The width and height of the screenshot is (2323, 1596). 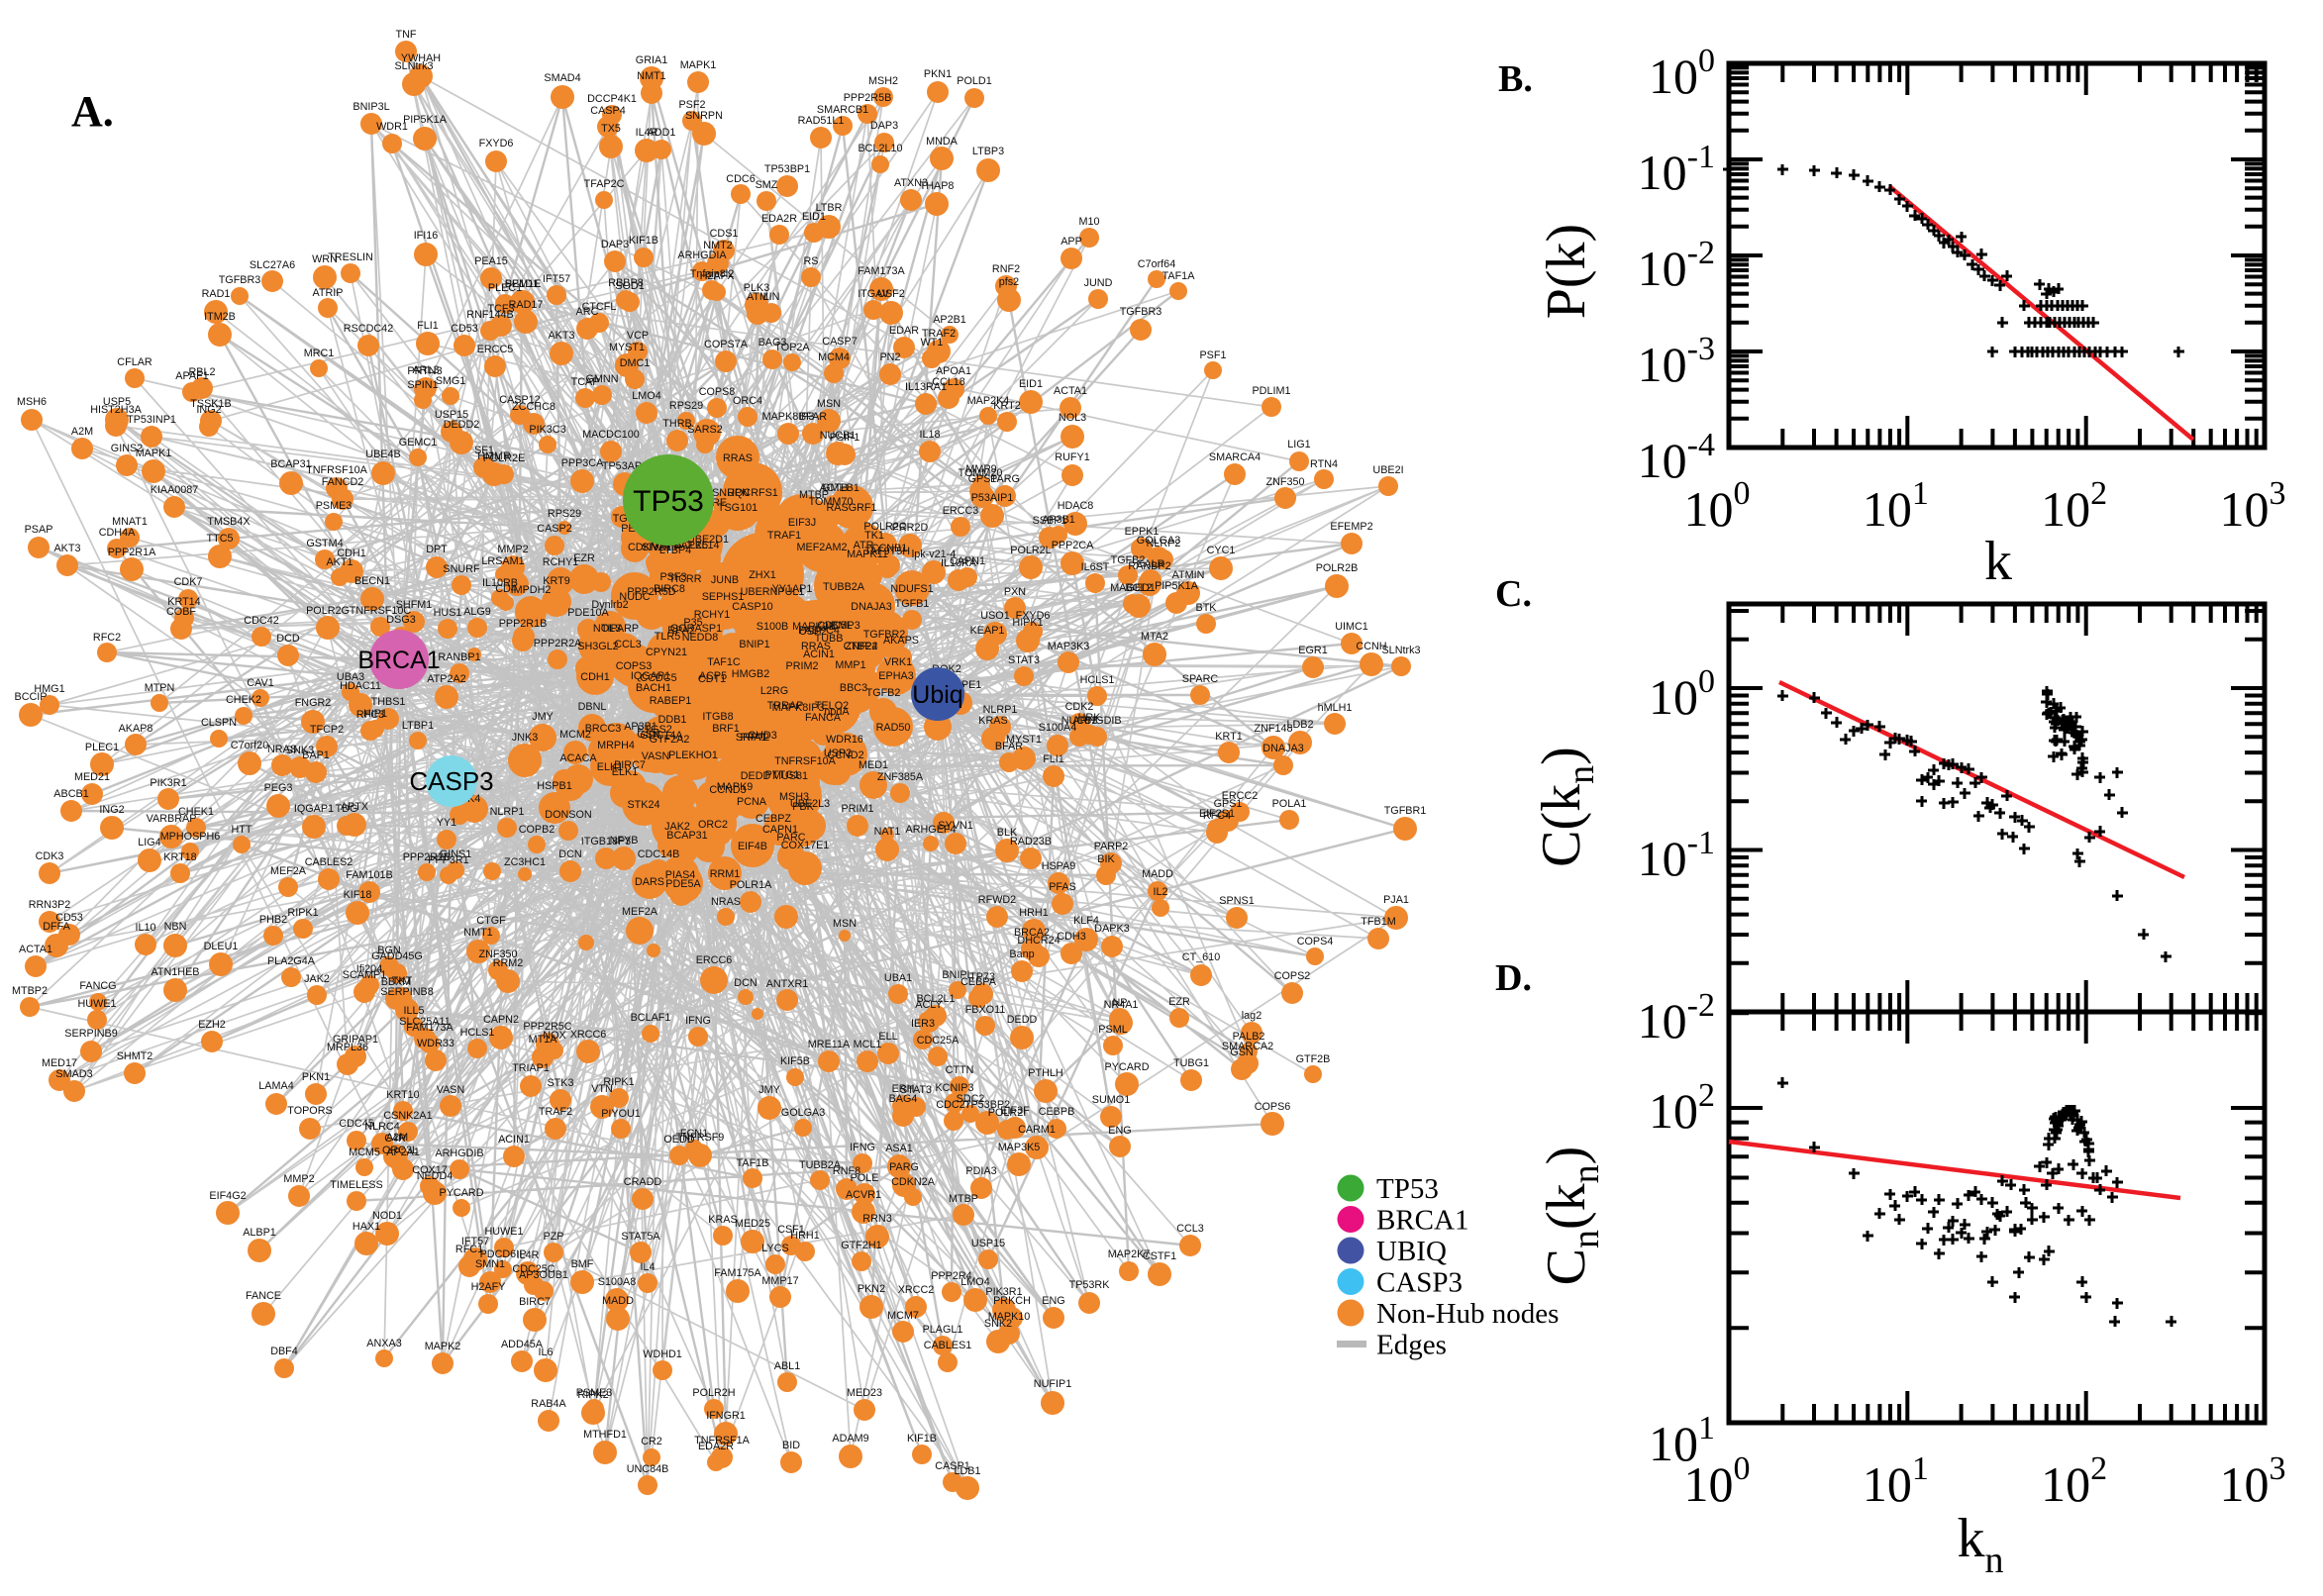 I want to click on svg-text: KLF4, so click(x=1086, y=921).